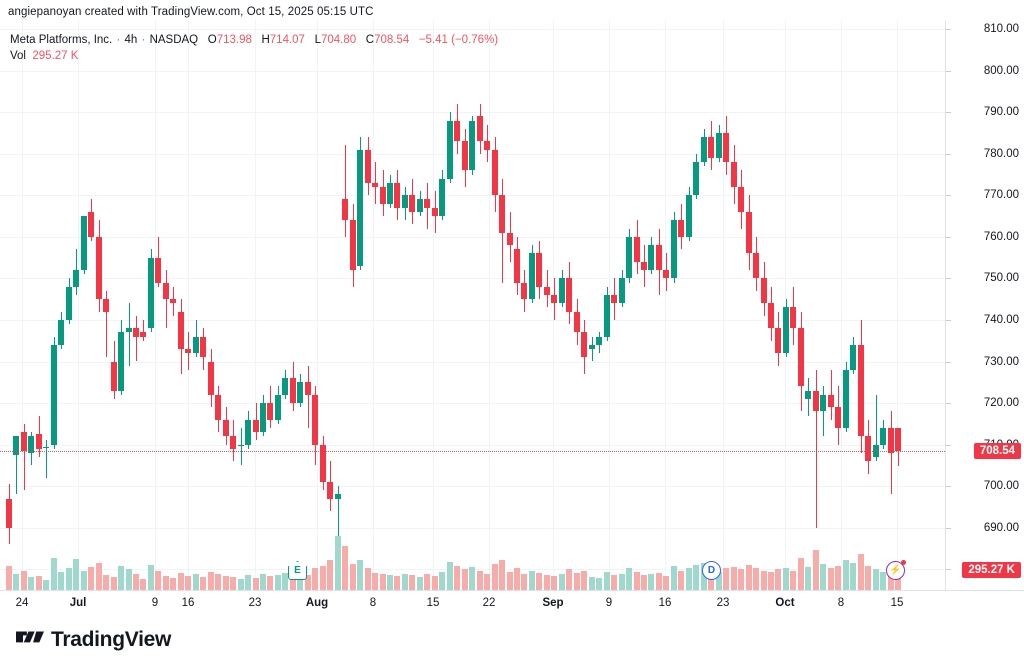 This screenshot has width=1024, height=665. Describe the element at coordinates (131, 40) in the screenshot. I see `legend-interval: 4h` at that location.